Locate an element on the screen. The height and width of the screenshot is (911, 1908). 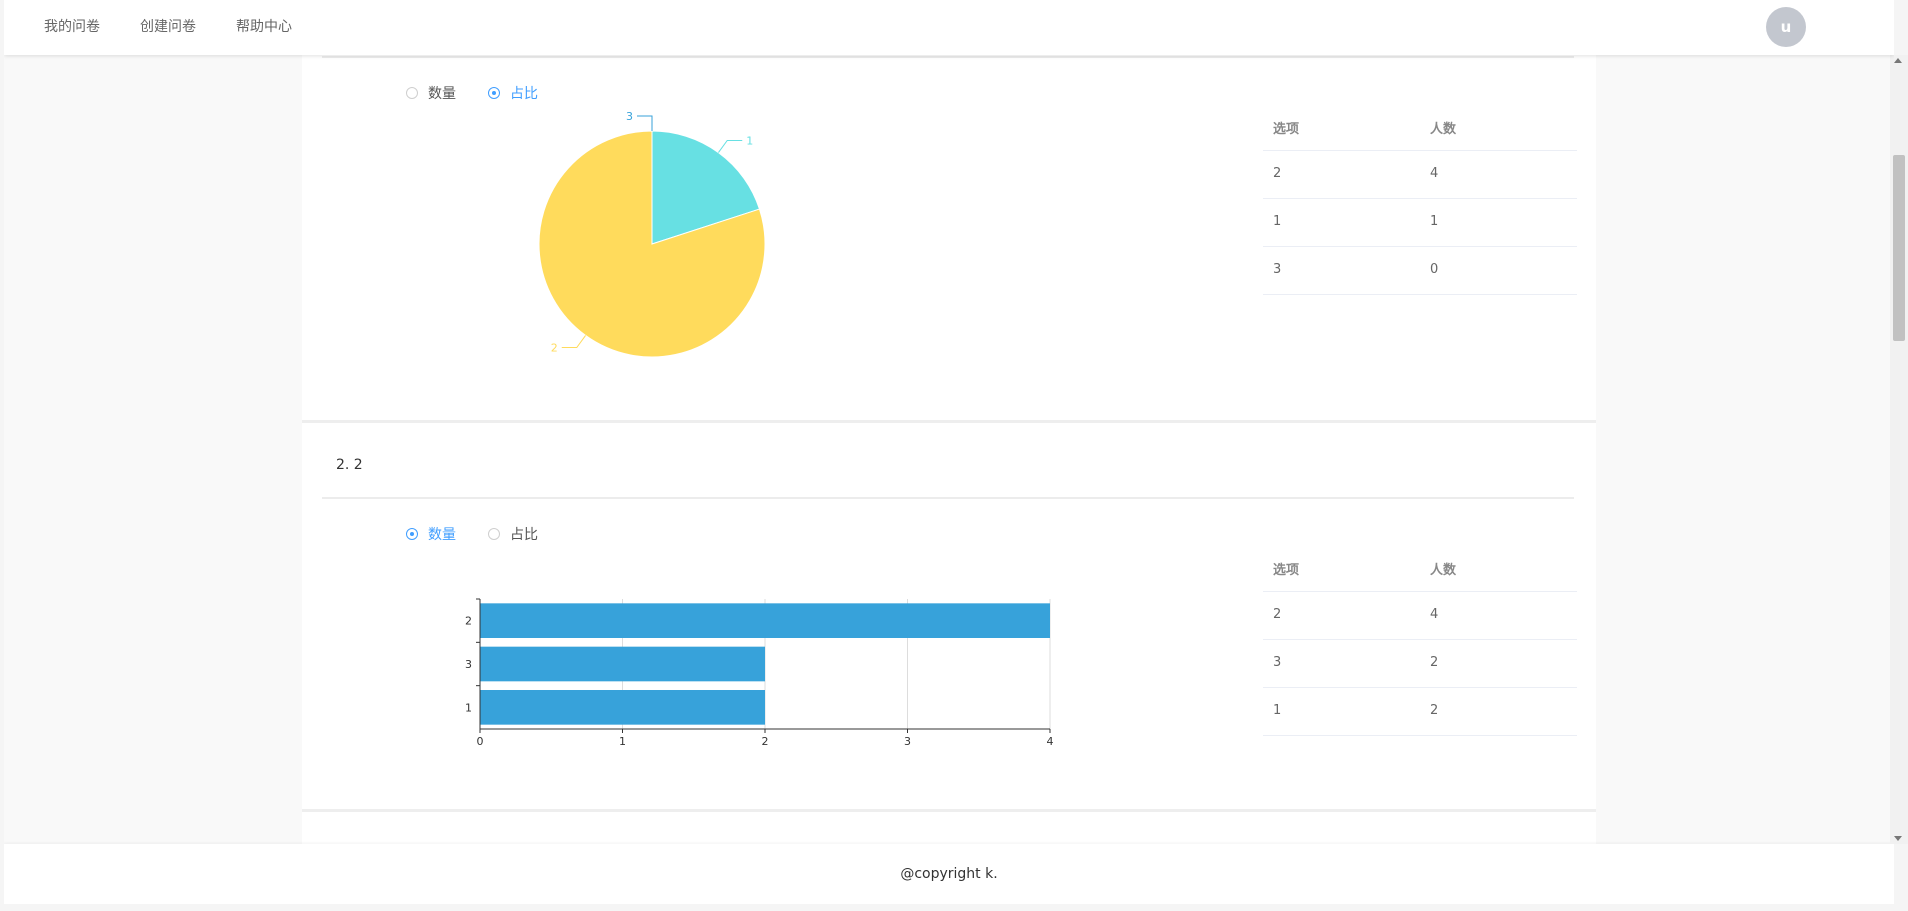
pie-label-3: 3 is located at coordinates (629, 116).